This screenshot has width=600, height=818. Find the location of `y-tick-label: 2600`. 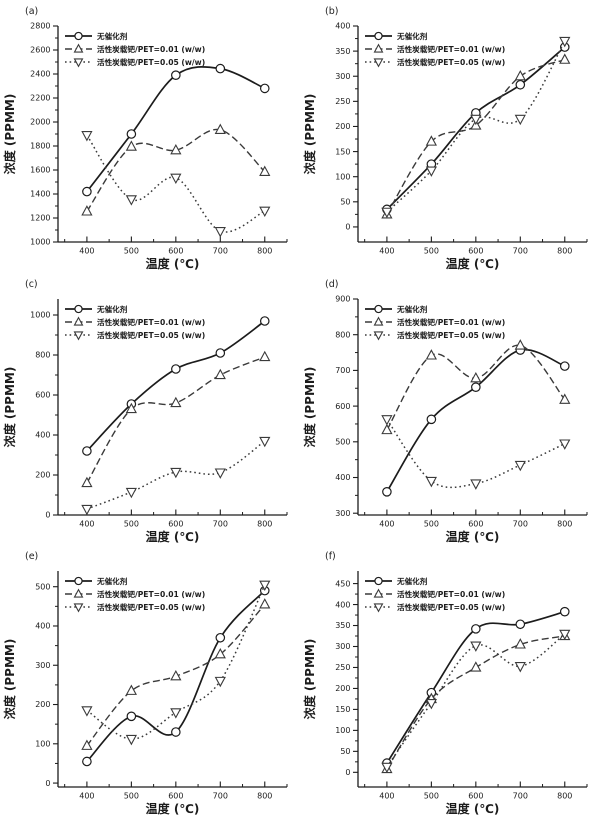

y-tick-label: 2600 is located at coordinates (40, 50).